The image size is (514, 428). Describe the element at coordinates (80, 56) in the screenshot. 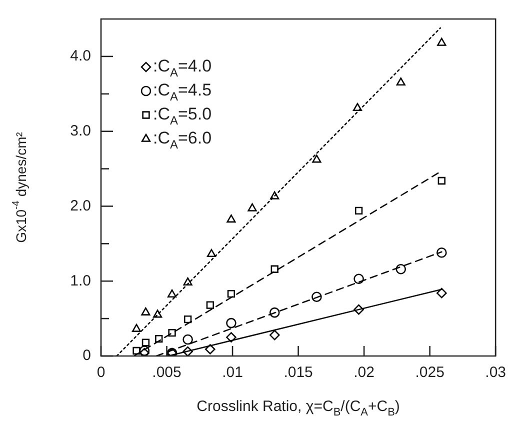

I see `y-tick-label: 4.0` at that location.